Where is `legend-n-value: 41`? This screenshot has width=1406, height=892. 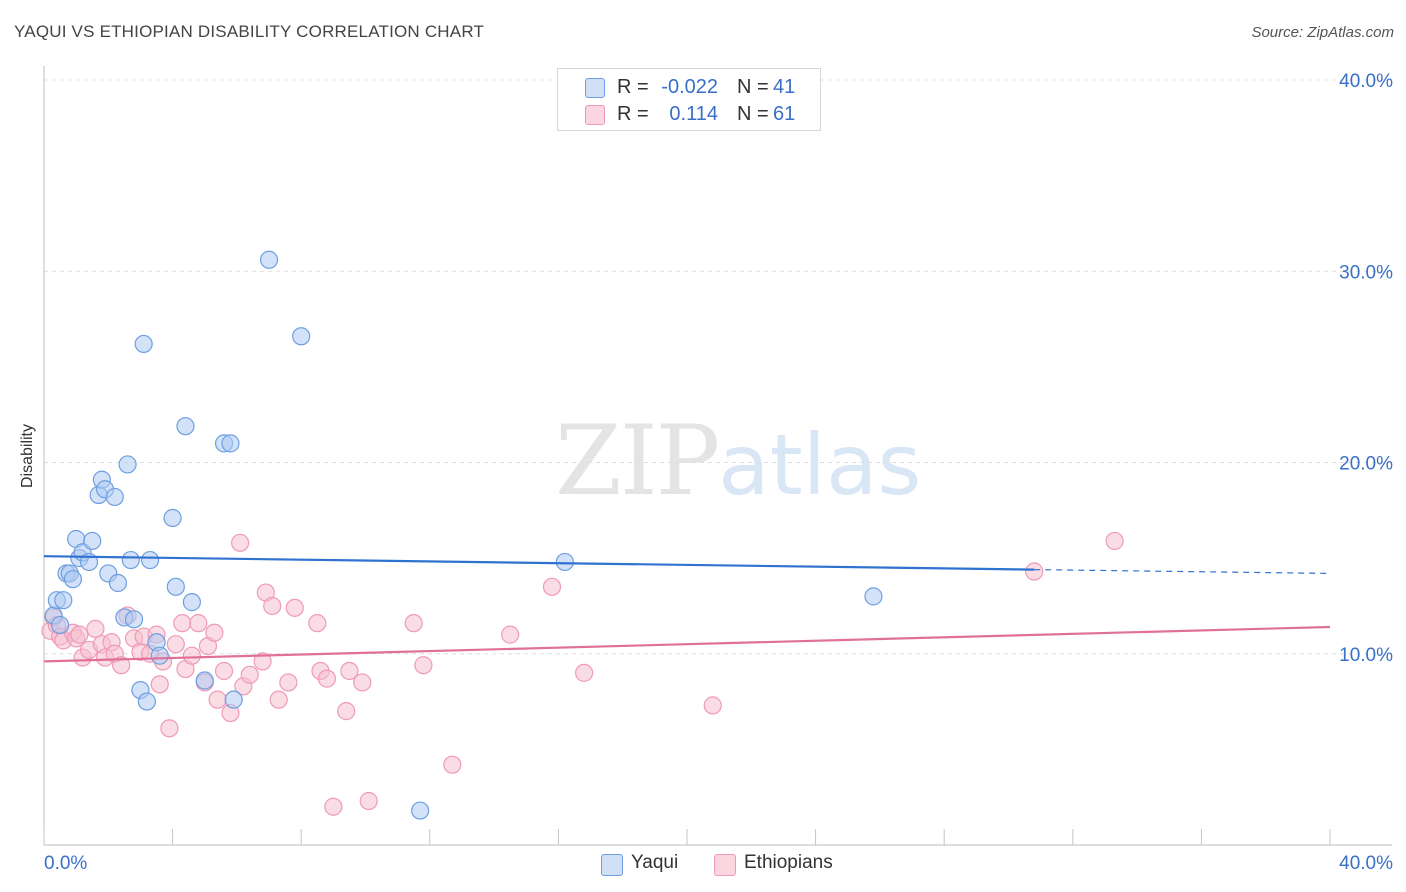 legend-n-value: 41 is located at coordinates (784, 87).